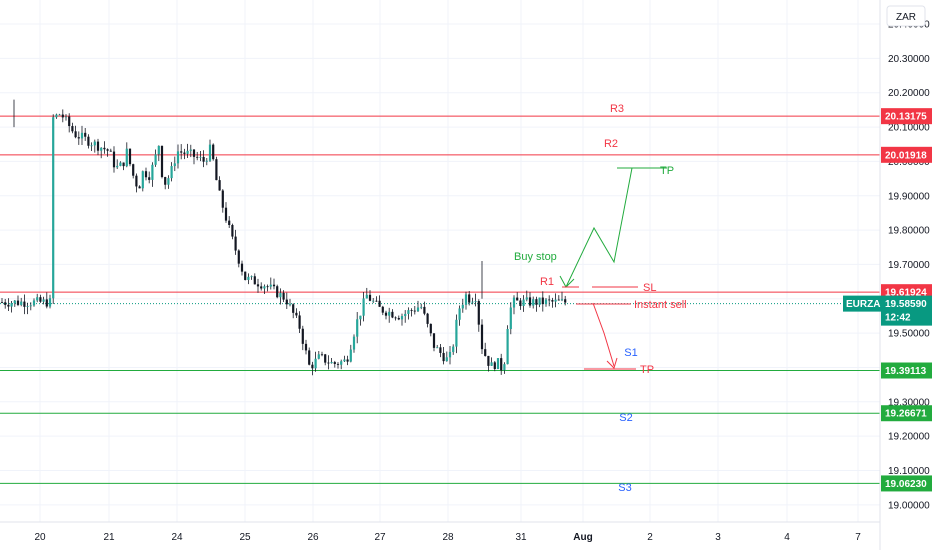 The height and width of the screenshot is (550, 932). What do you see at coordinates (787, 537) in the screenshot?
I see `time-tick-label: 4` at bounding box center [787, 537].